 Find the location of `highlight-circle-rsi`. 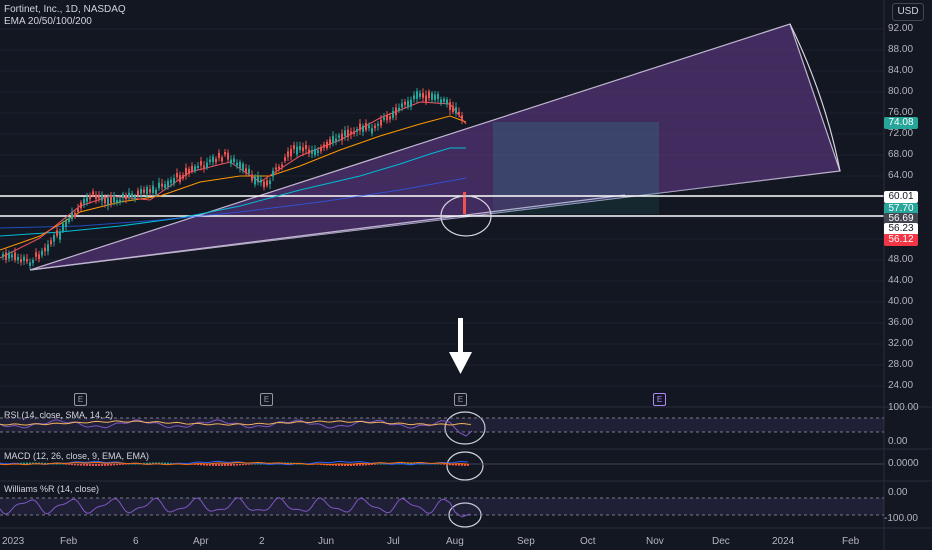

highlight-circle-rsi is located at coordinates (465, 428).